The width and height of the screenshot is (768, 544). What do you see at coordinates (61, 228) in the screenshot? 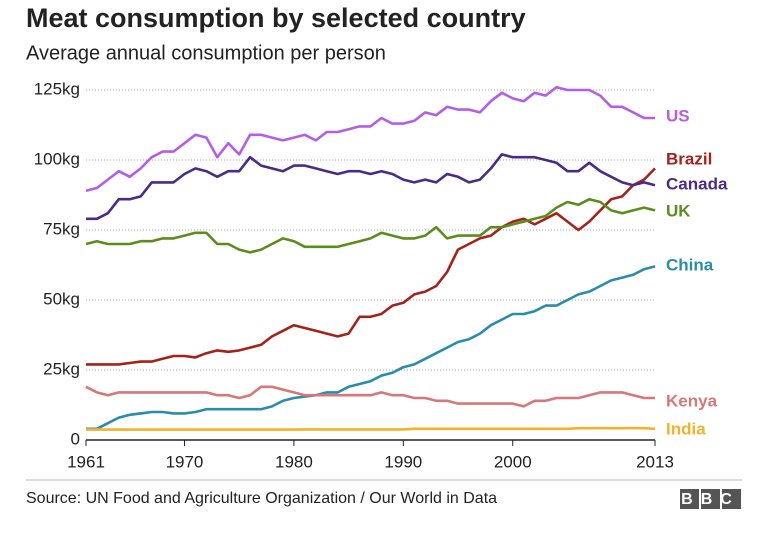
I see `y-tick-label: 75kg` at bounding box center [61, 228].